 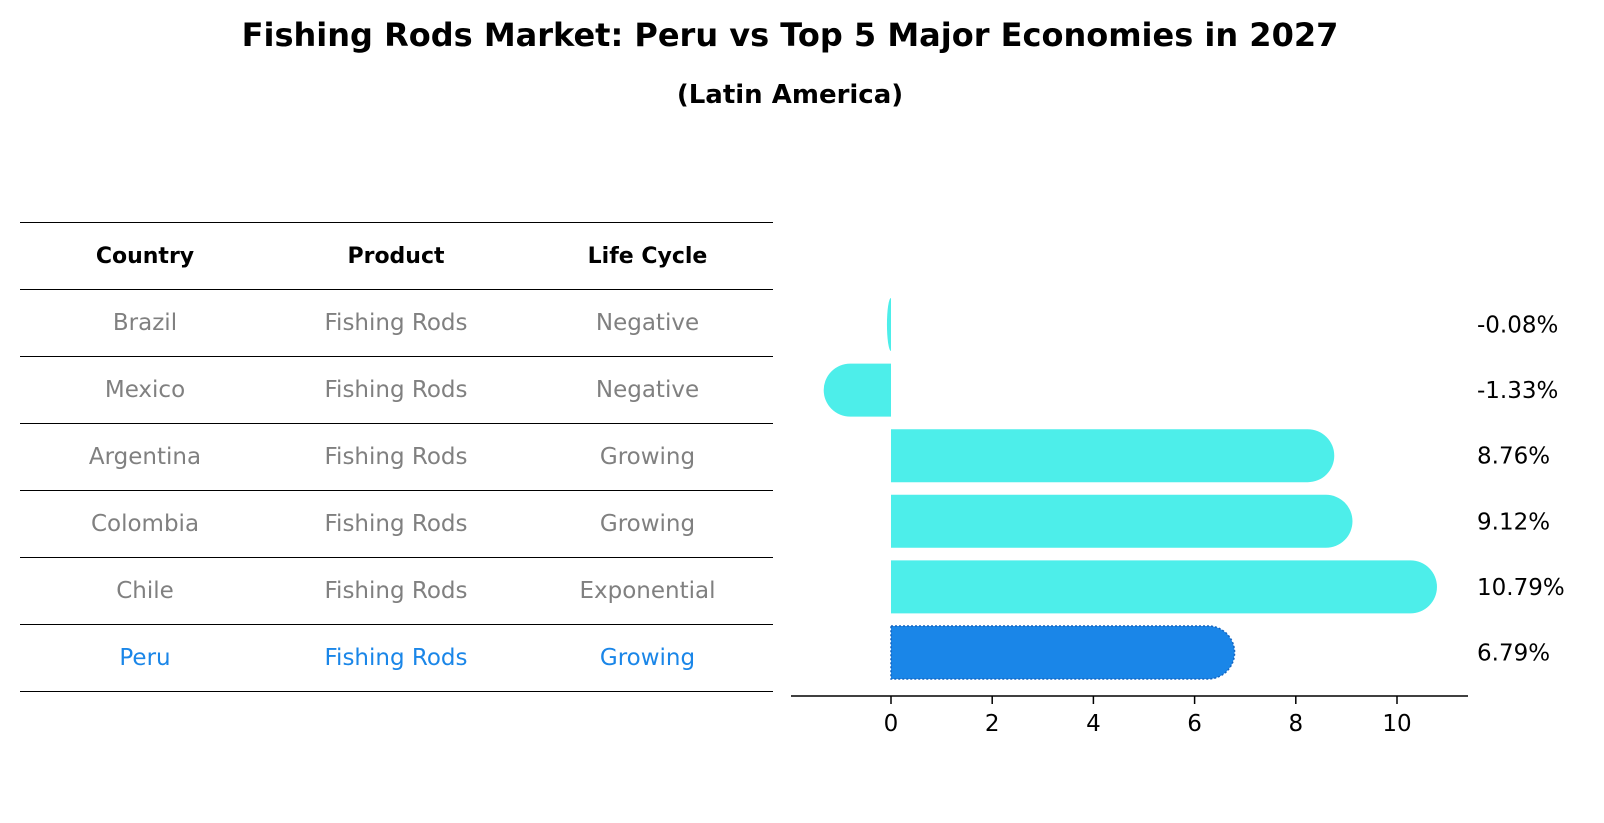 I want to click on cell-country: Chile, so click(x=145, y=591).